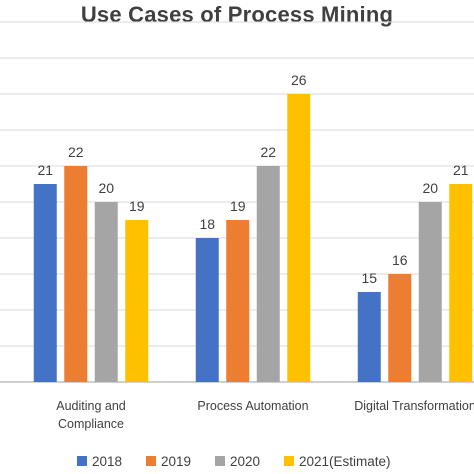 This screenshot has height=474, width=474. I want to click on legend: 2018 2019 2020 2021(Estimate), so click(234, 461).